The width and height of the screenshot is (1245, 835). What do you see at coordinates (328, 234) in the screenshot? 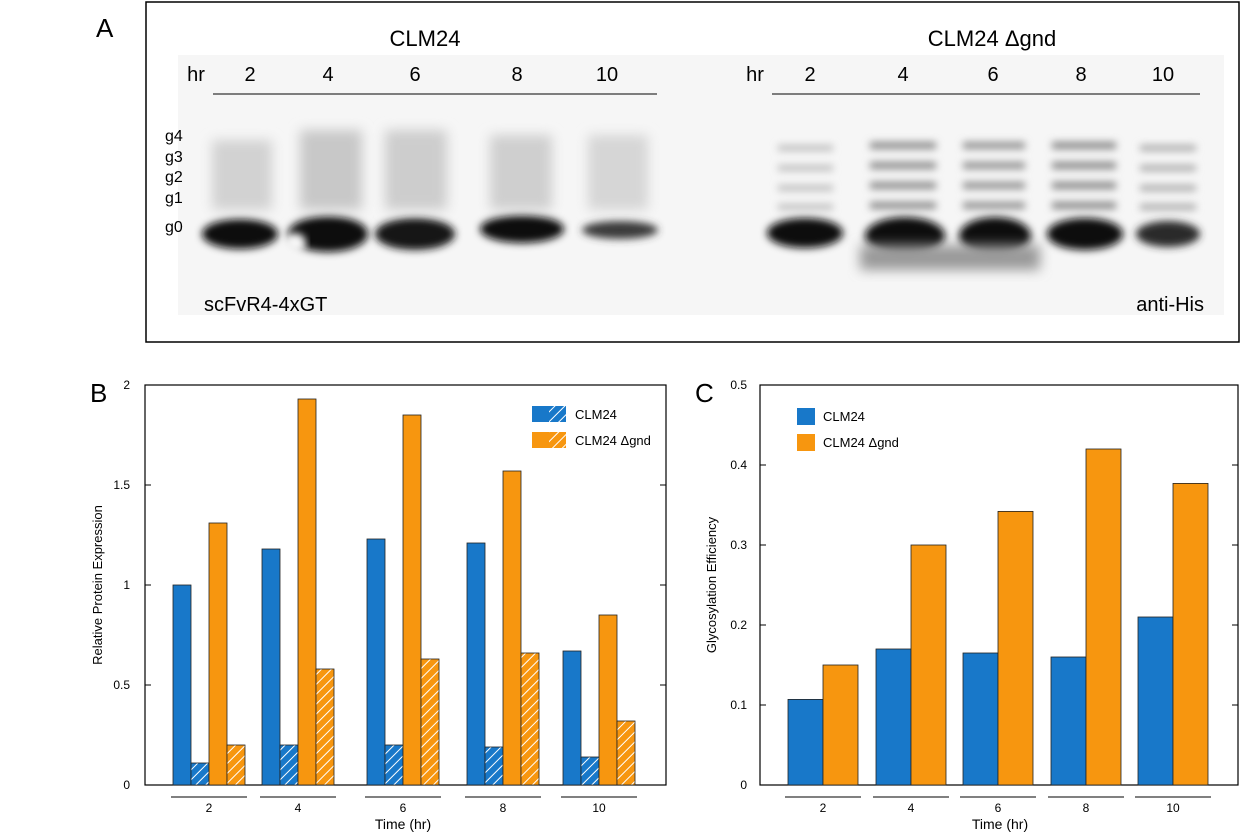
I see `band-g0-clm24-4hr` at bounding box center [328, 234].